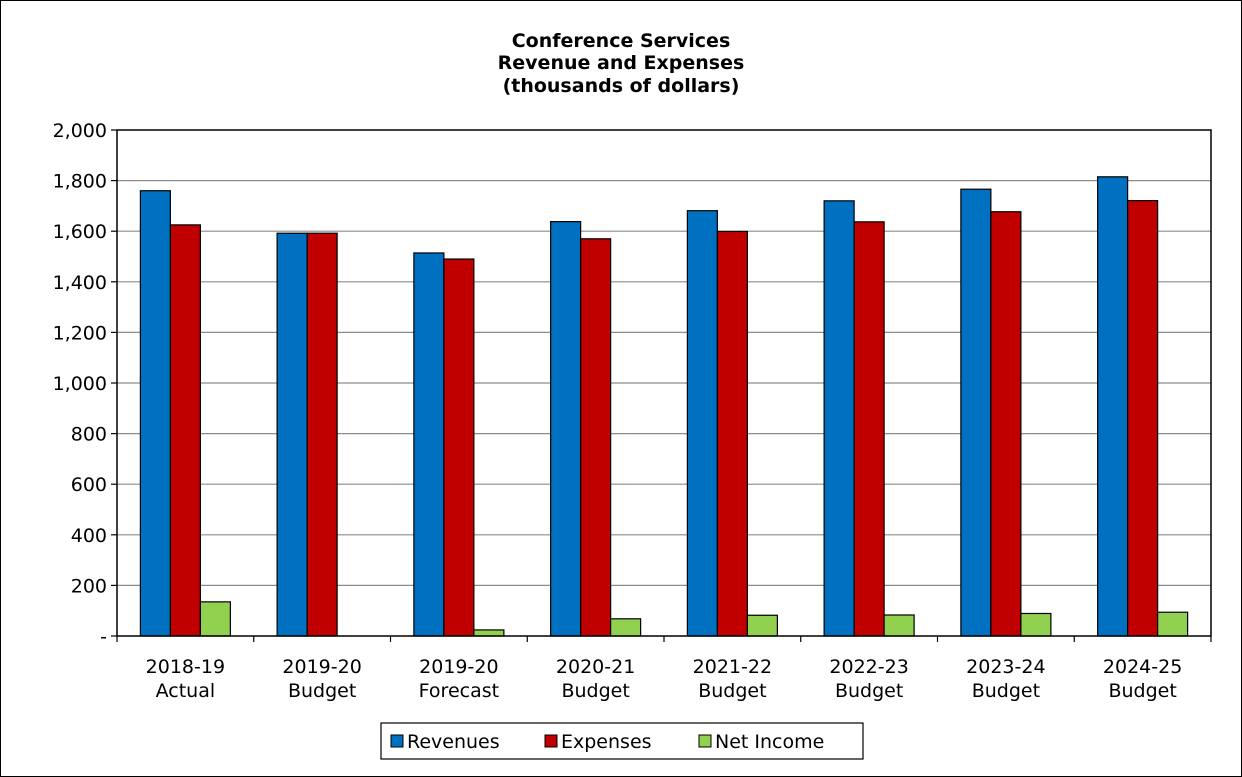 This screenshot has height=777, width=1242. I want to click on legend-label: Revenues, so click(453, 742).